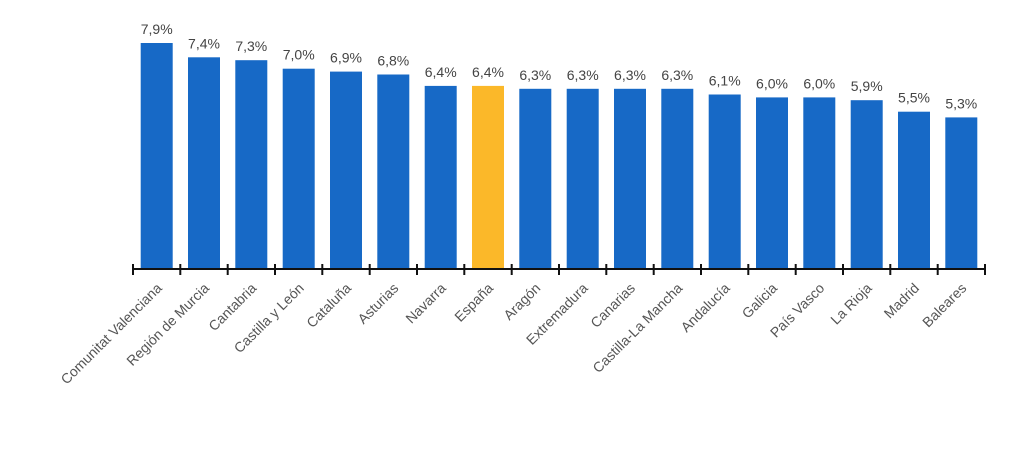 The image size is (1024, 454). What do you see at coordinates (760, 301) in the screenshot?
I see `category-label-13: Galicia` at bounding box center [760, 301].